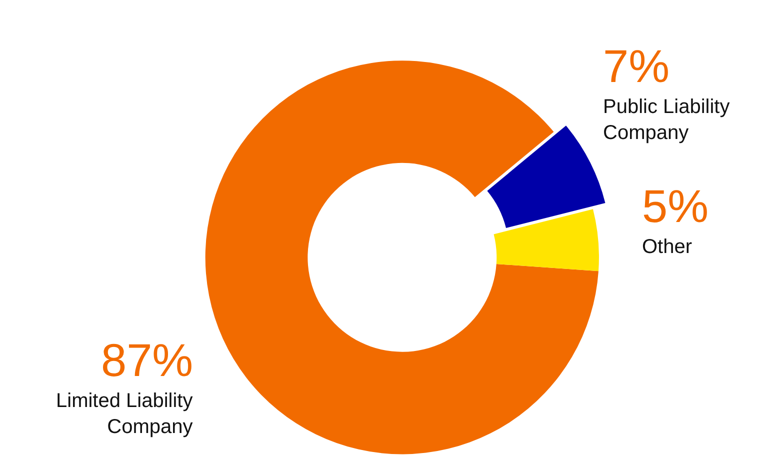 This screenshot has width=766, height=468. What do you see at coordinates (667, 247) in the screenshot?
I see `slice-label: Other` at bounding box center [667, 247].